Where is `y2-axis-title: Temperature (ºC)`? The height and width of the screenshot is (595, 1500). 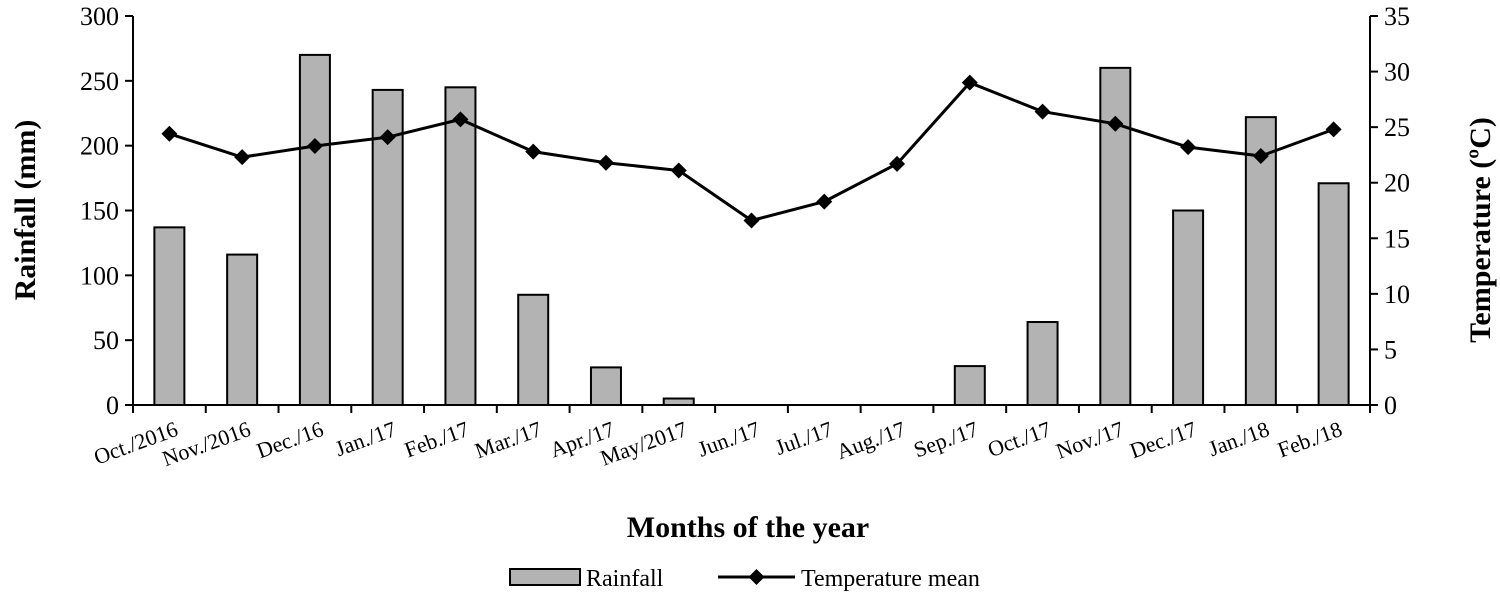 y2-axis-title: Temperature (ºC) is located at coordinates (1480, 230).